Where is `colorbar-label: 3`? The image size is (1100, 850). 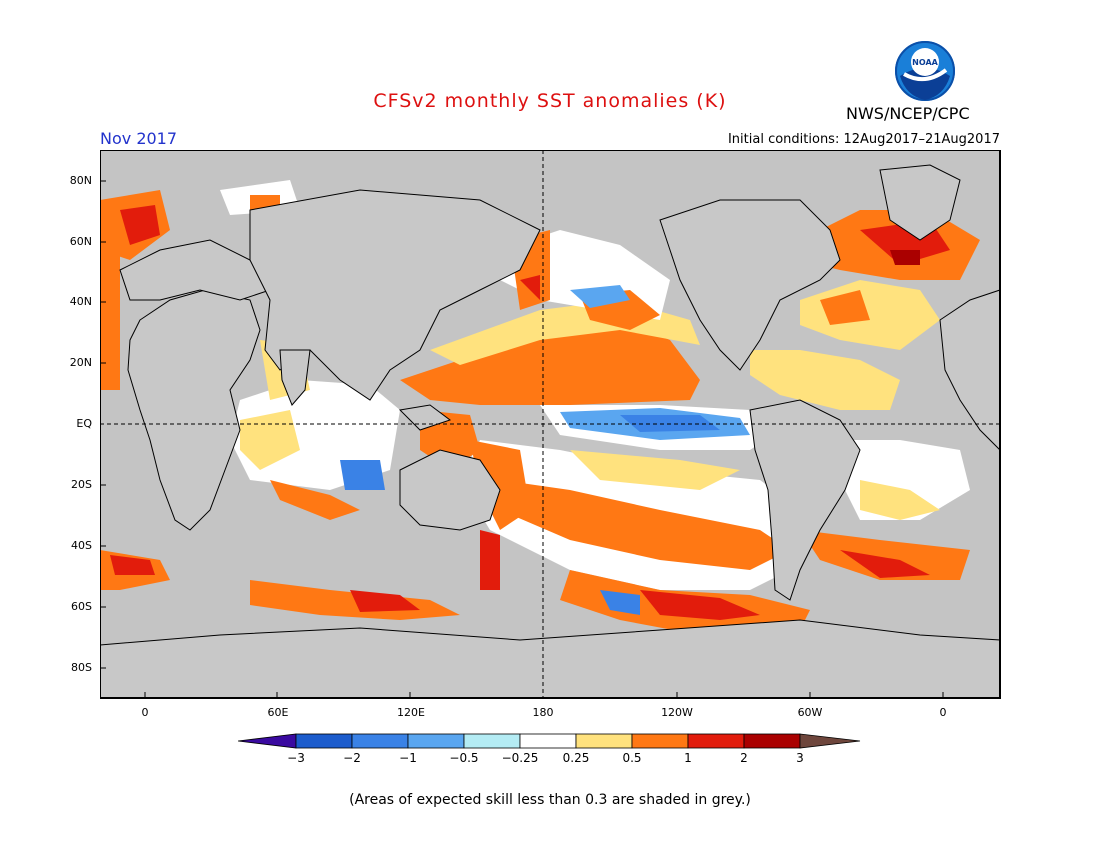
colorbar-label: 3 is located at coordinates (800, 758).